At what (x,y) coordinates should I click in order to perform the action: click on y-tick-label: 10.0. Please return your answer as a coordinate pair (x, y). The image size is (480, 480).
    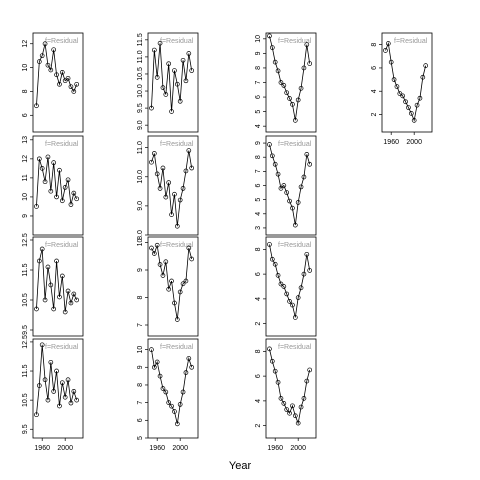
    Looking at the image, I should click on (140, 177).